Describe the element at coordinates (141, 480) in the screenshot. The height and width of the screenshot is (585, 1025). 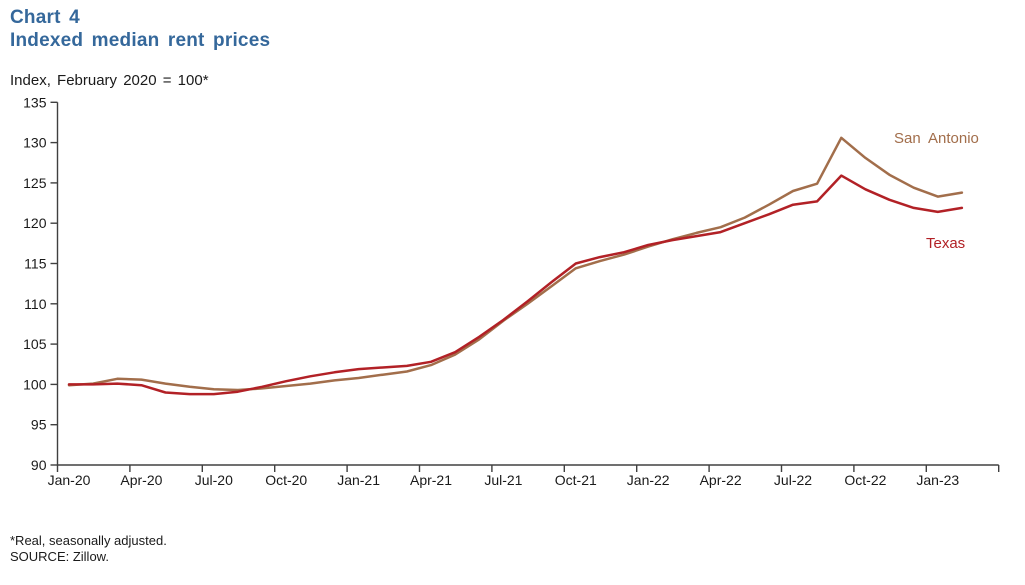
I see `x-tick-label: Apr-20` at that location.